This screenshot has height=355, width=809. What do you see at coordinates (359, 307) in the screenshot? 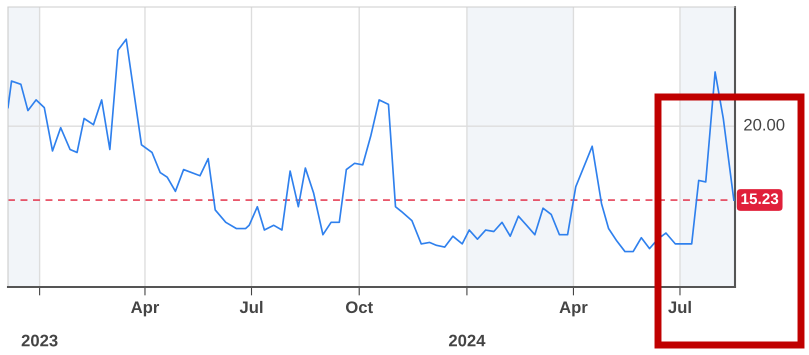
I see `x-tick-label: Oct` at bounding box center [359, 307].